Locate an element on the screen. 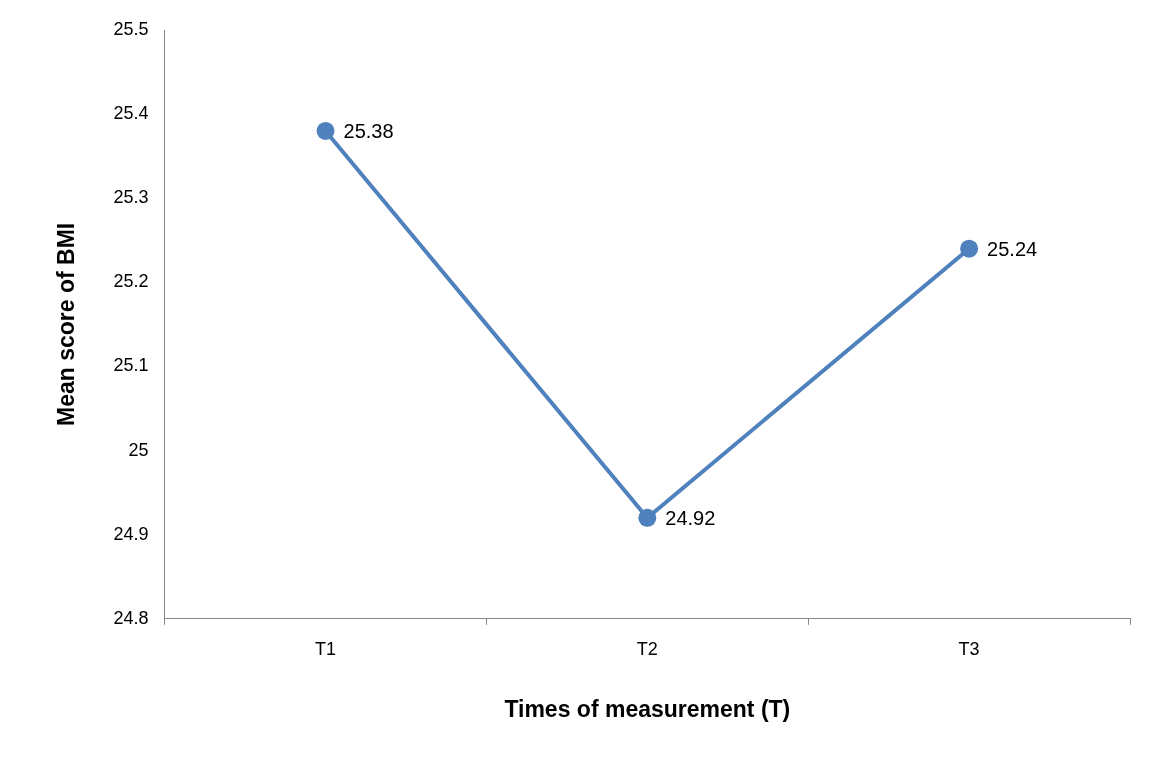 The width and height of the screenshot is (1154, 763). data-label: 24.92 is located at coordinates (690, 518).